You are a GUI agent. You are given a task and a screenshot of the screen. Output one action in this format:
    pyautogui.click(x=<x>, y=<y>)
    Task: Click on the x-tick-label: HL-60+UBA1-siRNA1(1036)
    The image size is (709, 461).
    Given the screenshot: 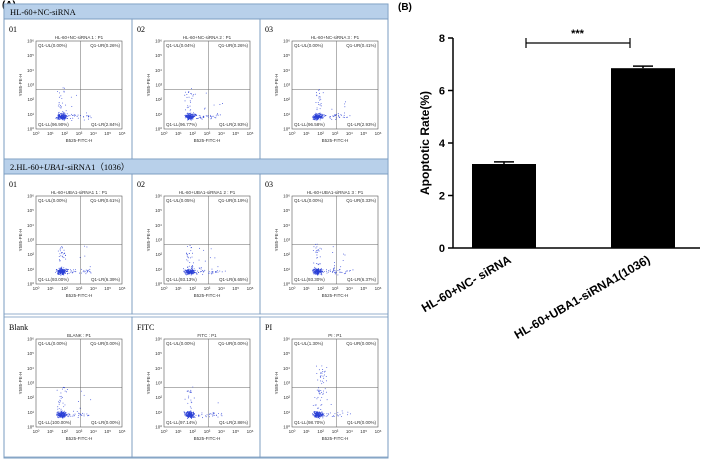 What is the action you would take?
    pyautogui.click(x=582, y=296)
    